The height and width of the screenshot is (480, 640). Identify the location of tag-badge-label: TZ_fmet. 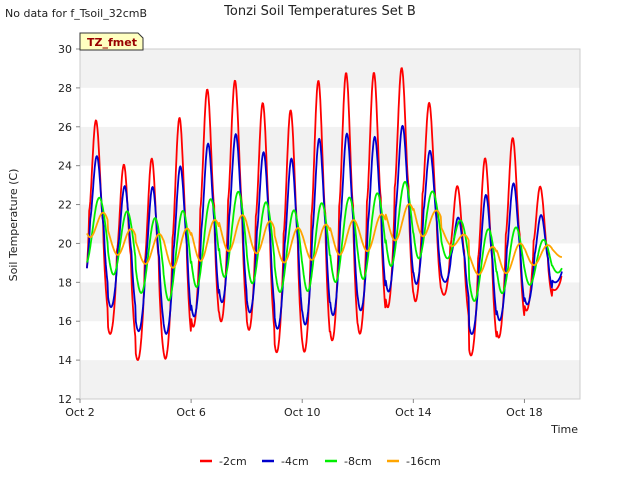
(112, 42).